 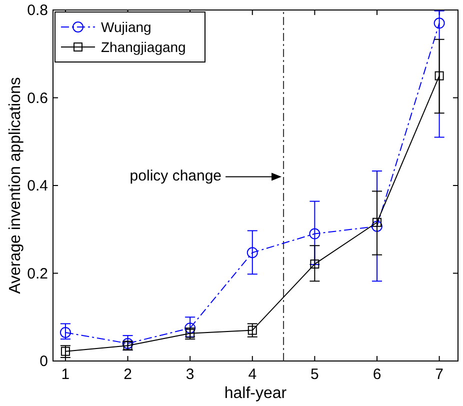 What do you see at coordinates (126, 27) in the screenshot?
I see `legend-label: Wujiang` at bounding box center [126, 27].